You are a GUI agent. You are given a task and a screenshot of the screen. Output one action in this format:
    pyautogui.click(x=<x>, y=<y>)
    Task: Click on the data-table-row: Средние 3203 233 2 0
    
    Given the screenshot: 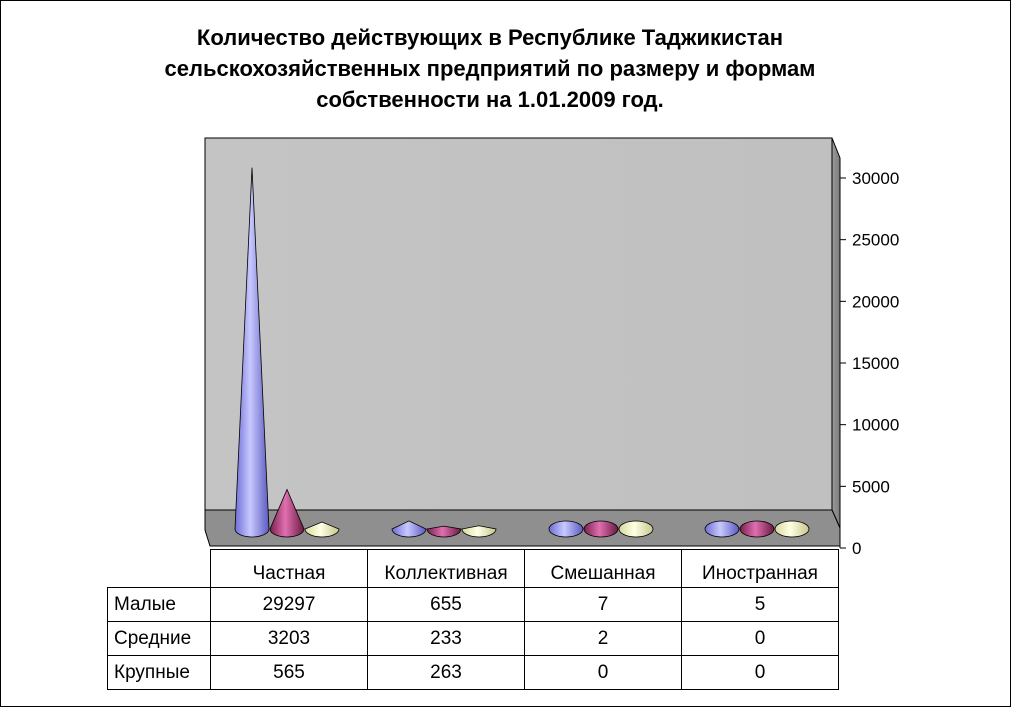 What is the action you would take?
    pyautogui.click(x=473, y=638)
    